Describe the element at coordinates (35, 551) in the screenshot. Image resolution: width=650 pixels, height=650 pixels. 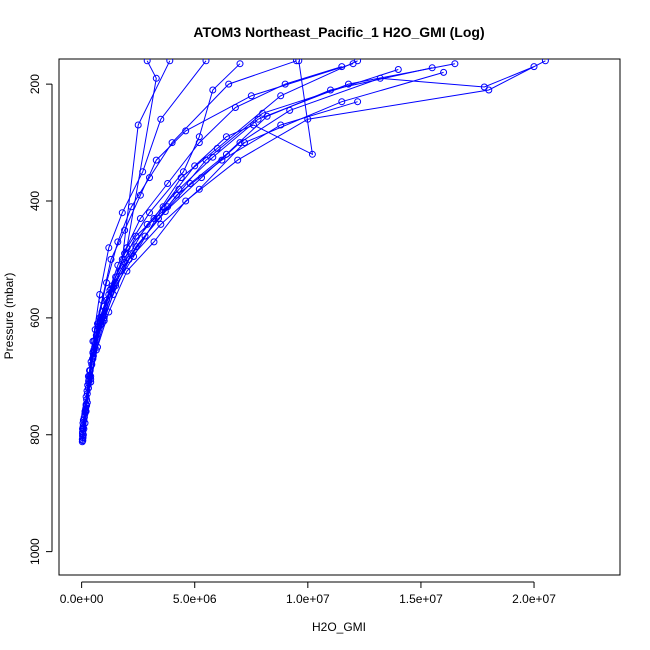
I see `y-tick-label: 1000` at that location.